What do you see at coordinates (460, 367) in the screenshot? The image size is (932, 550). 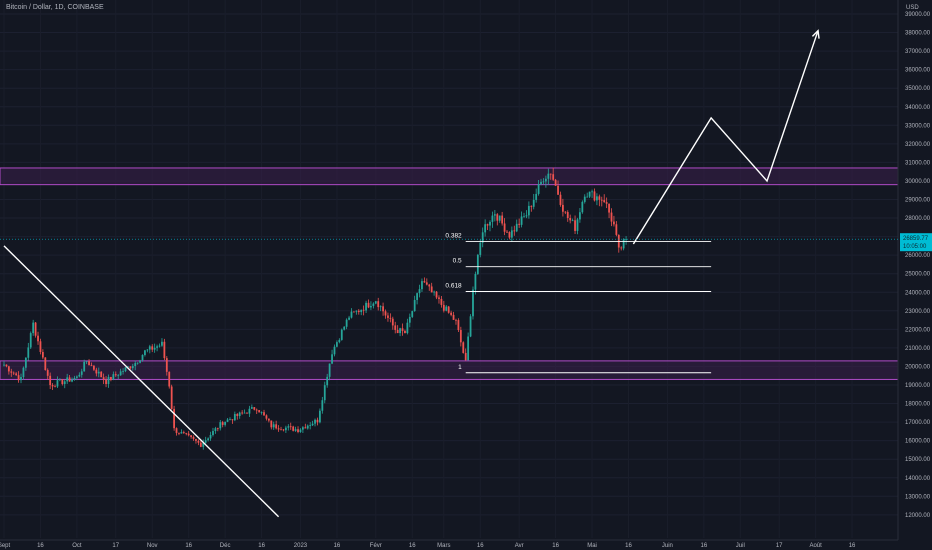 I see `fib-label: 1` at bounding box center [460, 367].